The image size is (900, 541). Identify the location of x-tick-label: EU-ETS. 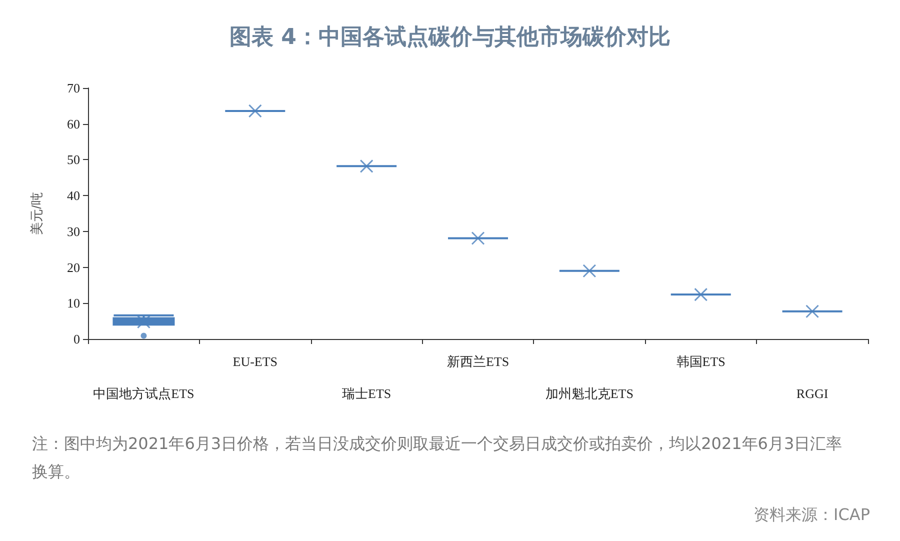
(255, 361).